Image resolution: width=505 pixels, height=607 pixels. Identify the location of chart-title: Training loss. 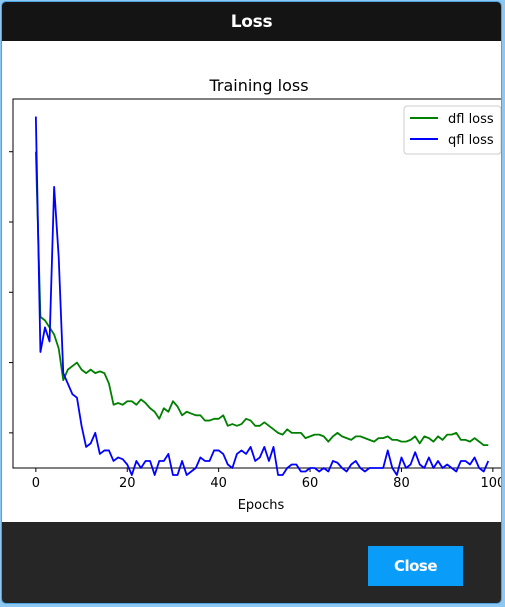
(258, 85).